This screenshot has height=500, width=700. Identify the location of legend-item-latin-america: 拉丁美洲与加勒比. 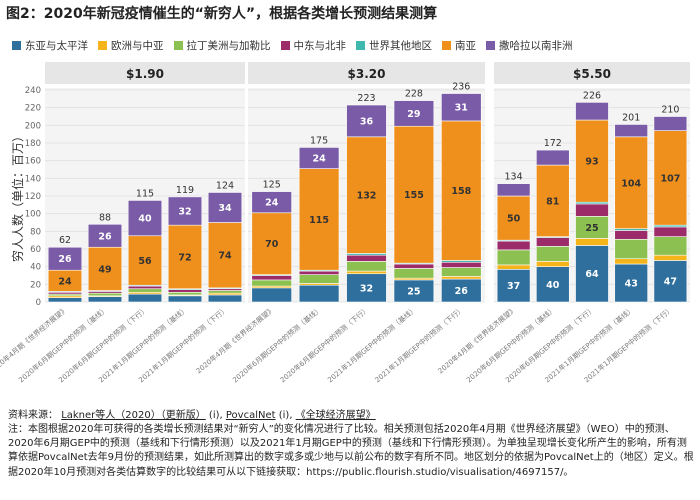
(222, 45).